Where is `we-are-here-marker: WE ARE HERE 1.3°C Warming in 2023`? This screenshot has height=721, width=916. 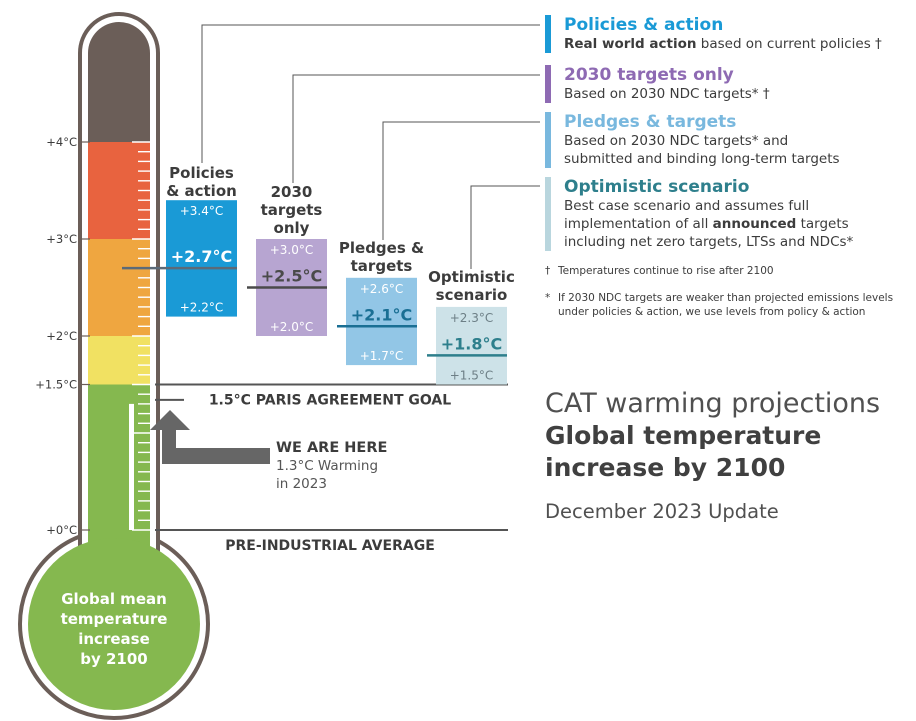 we-are-here-marker: WE ARE HERE 1.3°C Warming in 2023 is located at coordinates (268, 445).